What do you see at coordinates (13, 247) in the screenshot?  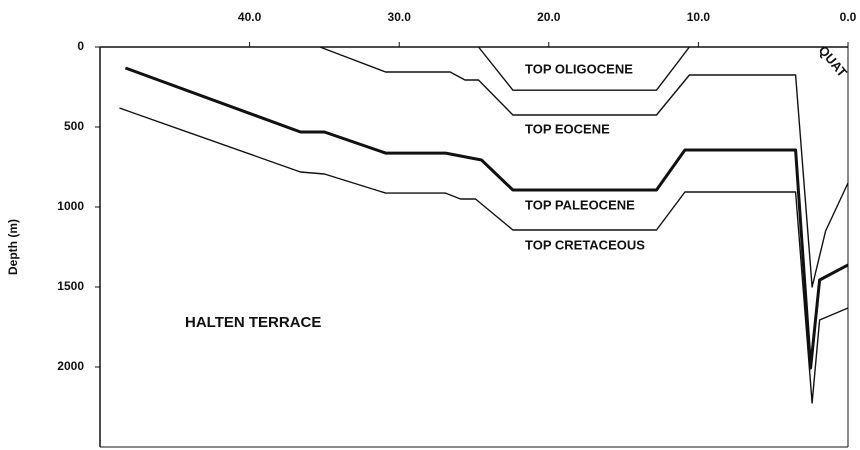 I see `y-axis-label: Depth (m)` at bounding box center [13, 247].